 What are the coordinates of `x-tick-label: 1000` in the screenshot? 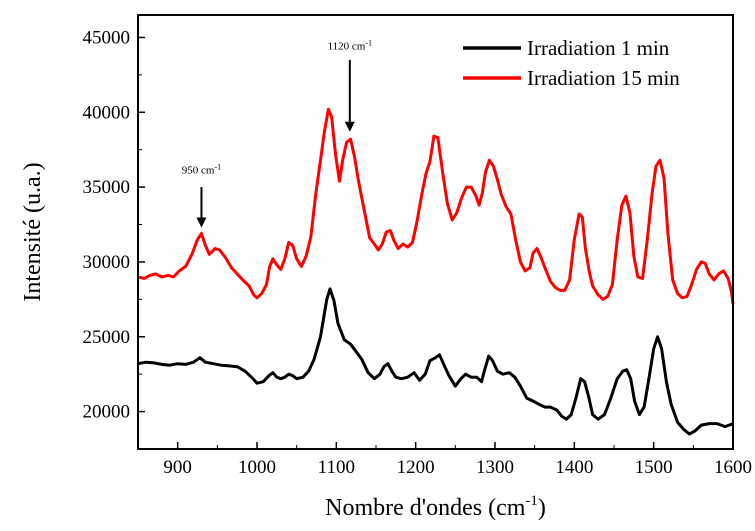 It's located at (257, 467).